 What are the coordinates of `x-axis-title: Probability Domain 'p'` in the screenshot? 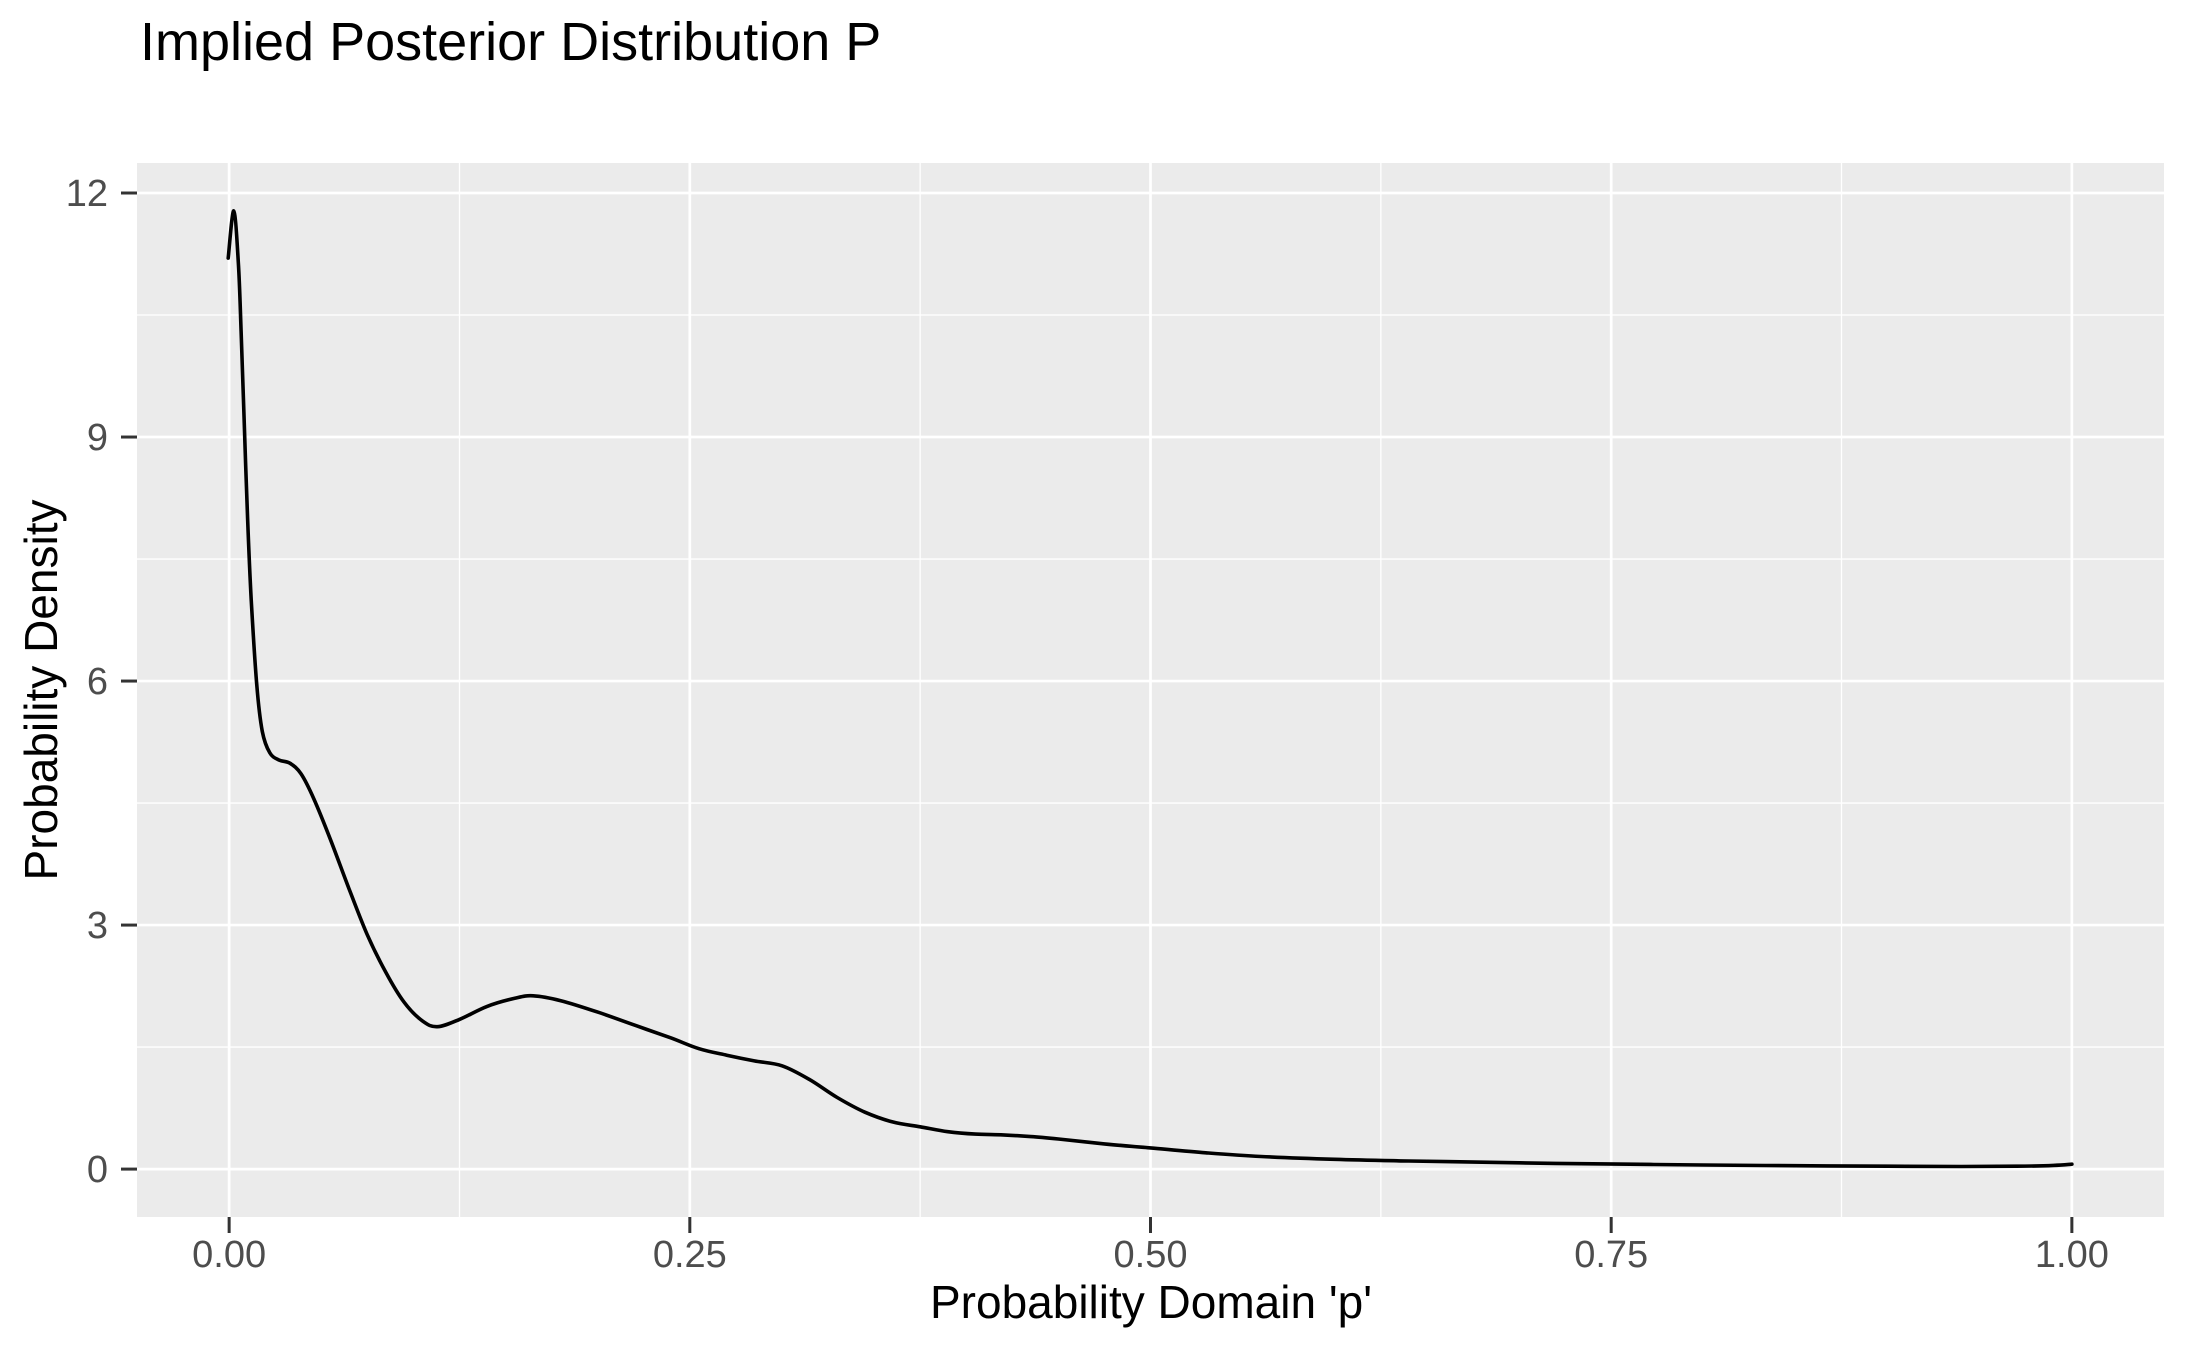 It's located at (1151, 1302).